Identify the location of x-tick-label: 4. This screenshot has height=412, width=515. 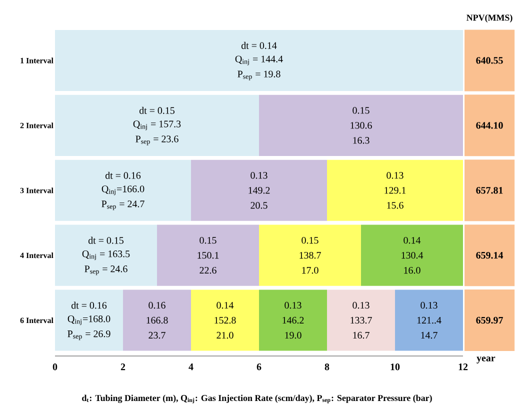
(191, 367).